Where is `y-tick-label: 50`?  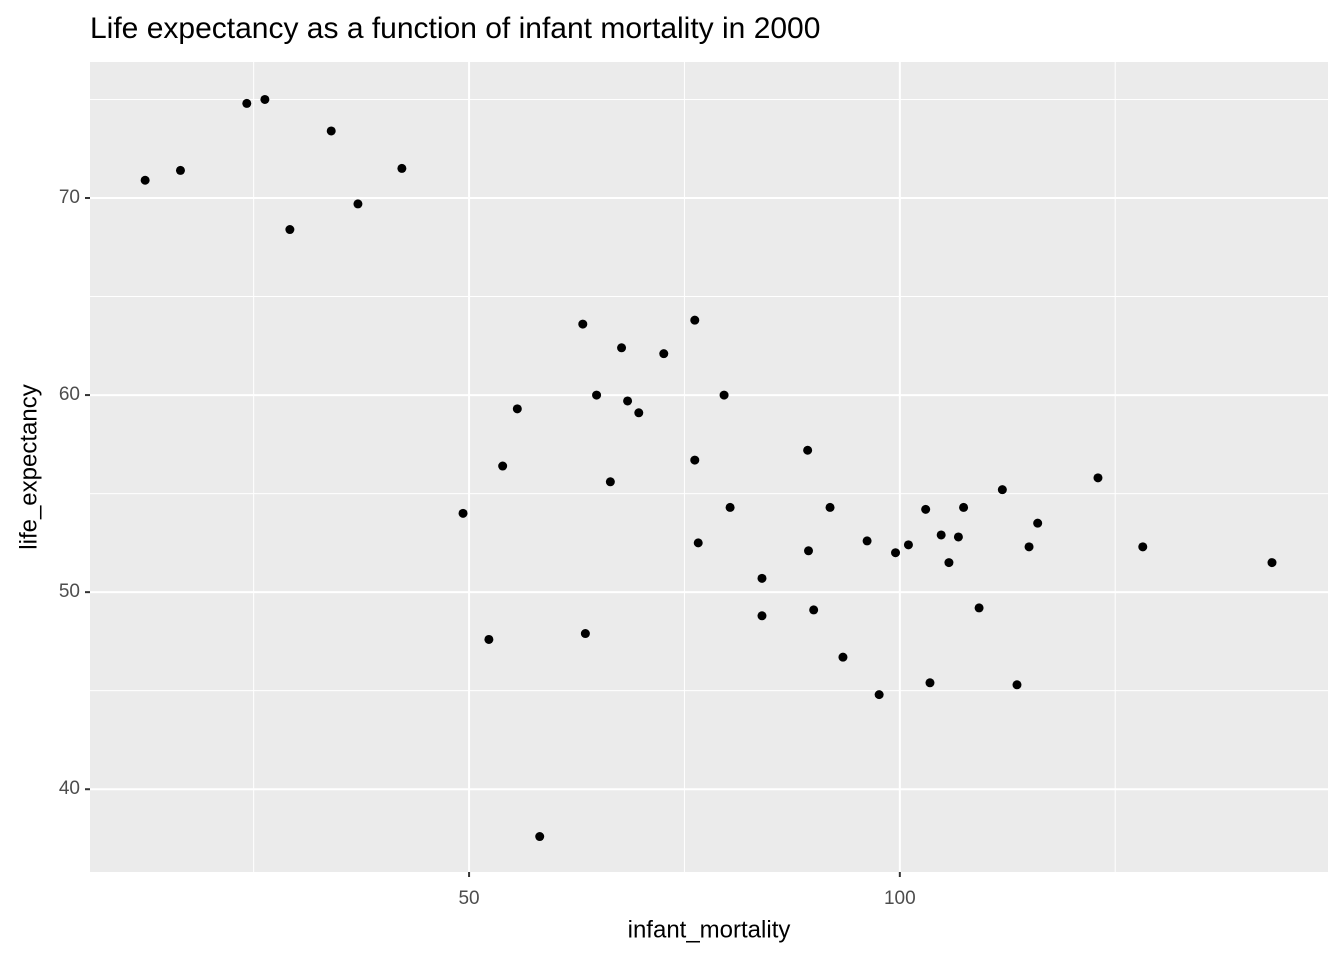 y-tick-label: 50 is located at coordinates (69, 591).